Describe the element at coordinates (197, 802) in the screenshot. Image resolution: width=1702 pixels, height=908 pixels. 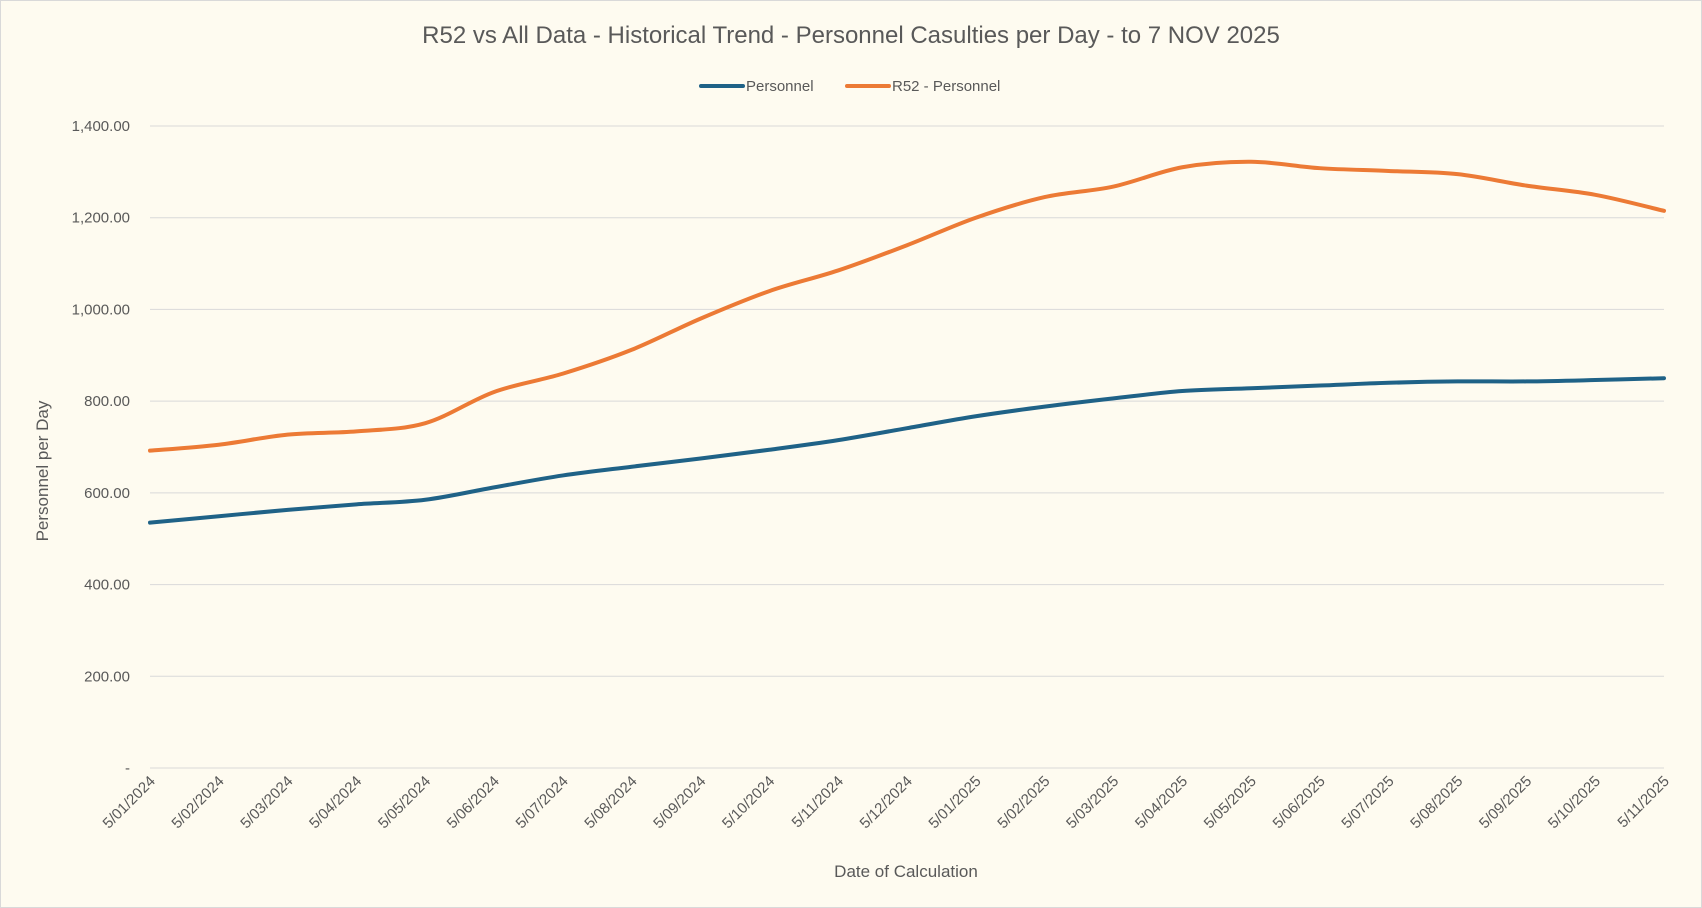
I see `x-tick-label: 5/02/2024` at that location.